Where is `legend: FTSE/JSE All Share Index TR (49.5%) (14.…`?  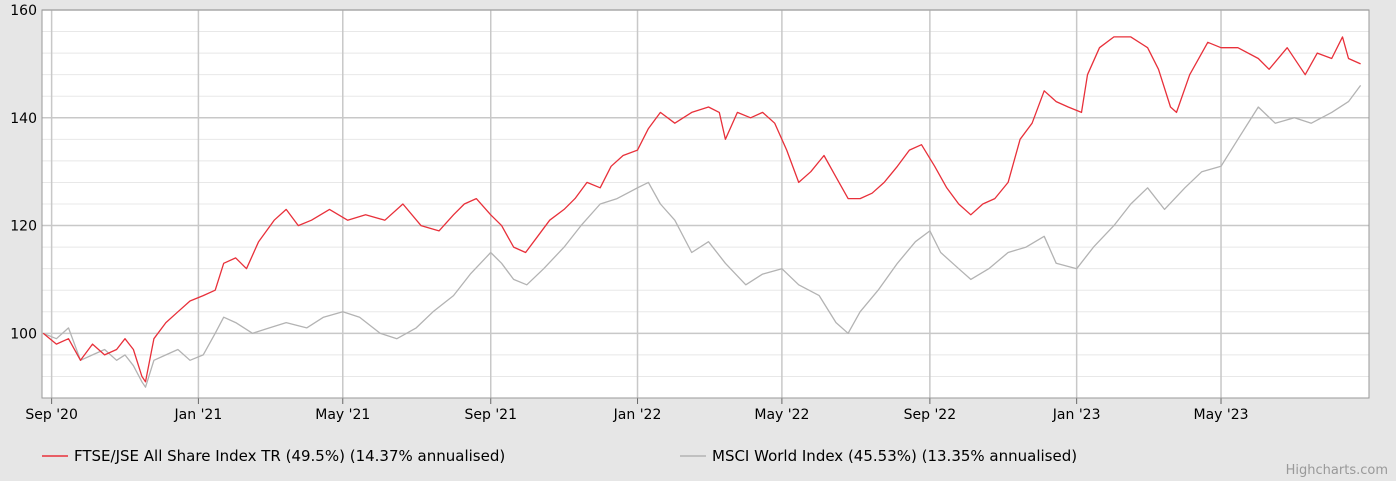
legend: FTSE/JSE All Share Index TR (49.5%) (14.… is located at coordinates (559, 456).